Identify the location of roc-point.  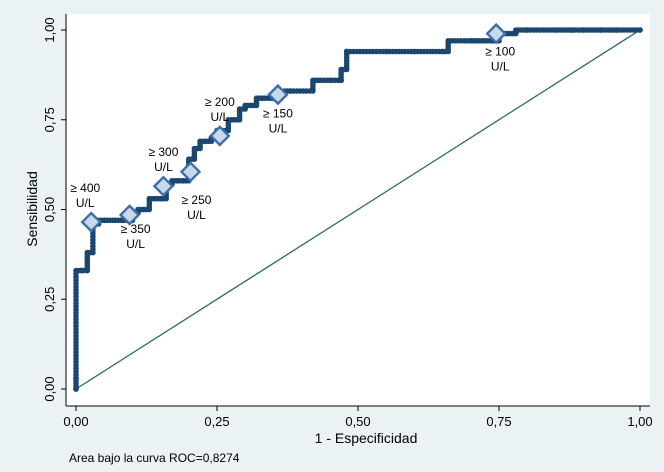
(640, 30).